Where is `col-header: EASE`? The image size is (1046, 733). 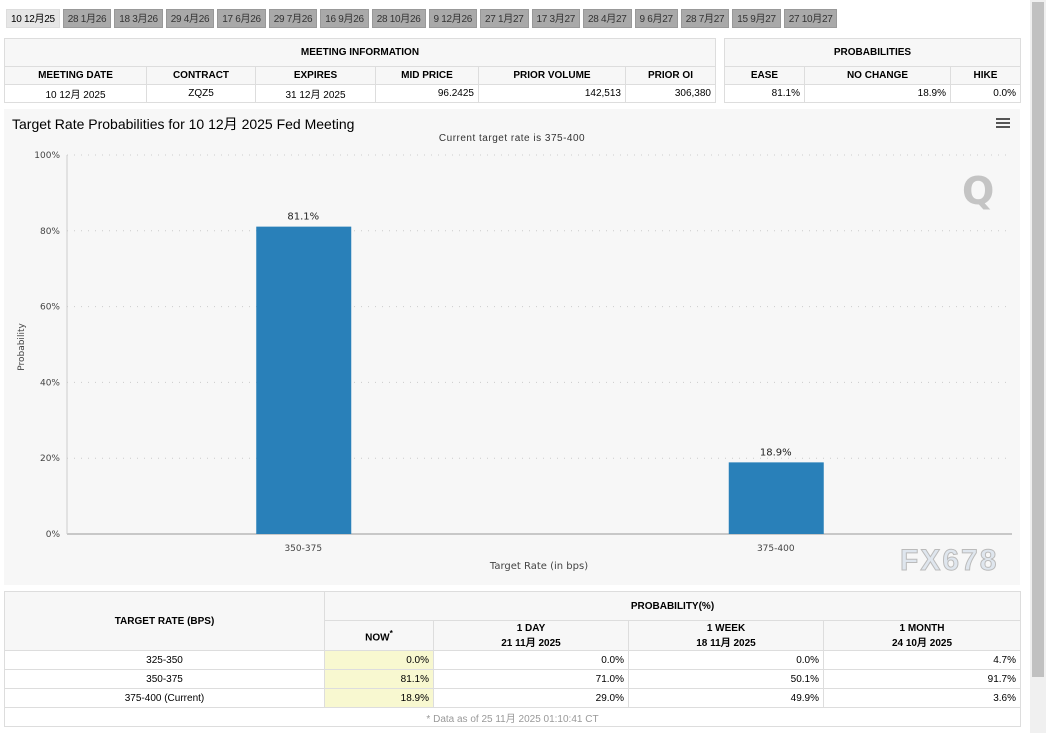
col-header: EASE is located at coordinates (764, 75).